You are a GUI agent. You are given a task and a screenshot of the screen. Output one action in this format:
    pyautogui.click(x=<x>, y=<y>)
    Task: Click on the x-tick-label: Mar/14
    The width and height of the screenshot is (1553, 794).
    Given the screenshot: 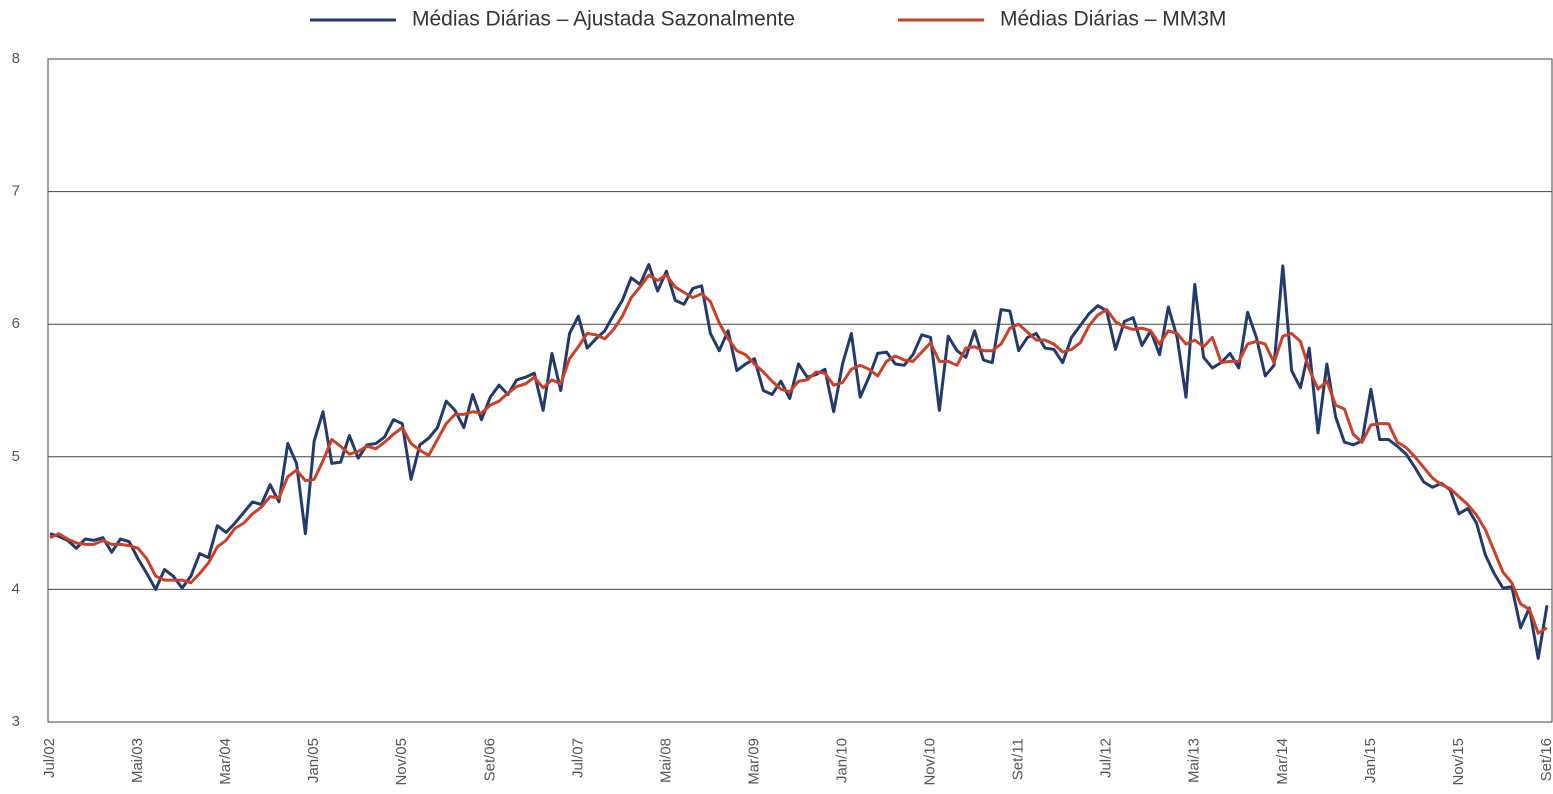 What is the action you would take?
    pyautogui.click(x=1282, y=761)
    